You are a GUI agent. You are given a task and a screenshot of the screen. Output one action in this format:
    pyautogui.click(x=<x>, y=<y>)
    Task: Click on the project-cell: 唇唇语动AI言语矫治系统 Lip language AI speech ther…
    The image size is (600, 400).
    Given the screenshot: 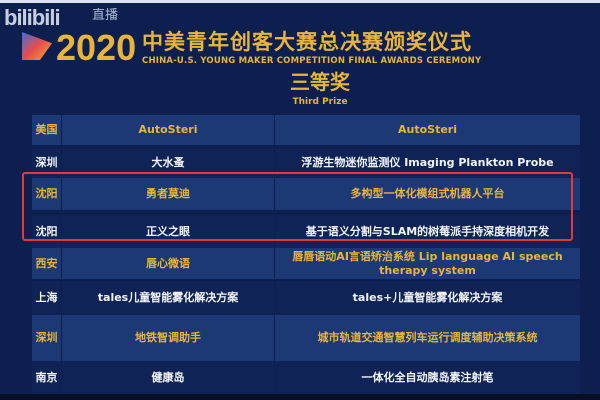 What is the action you would take?
    pyautogui.click(x=427, y=263)
    